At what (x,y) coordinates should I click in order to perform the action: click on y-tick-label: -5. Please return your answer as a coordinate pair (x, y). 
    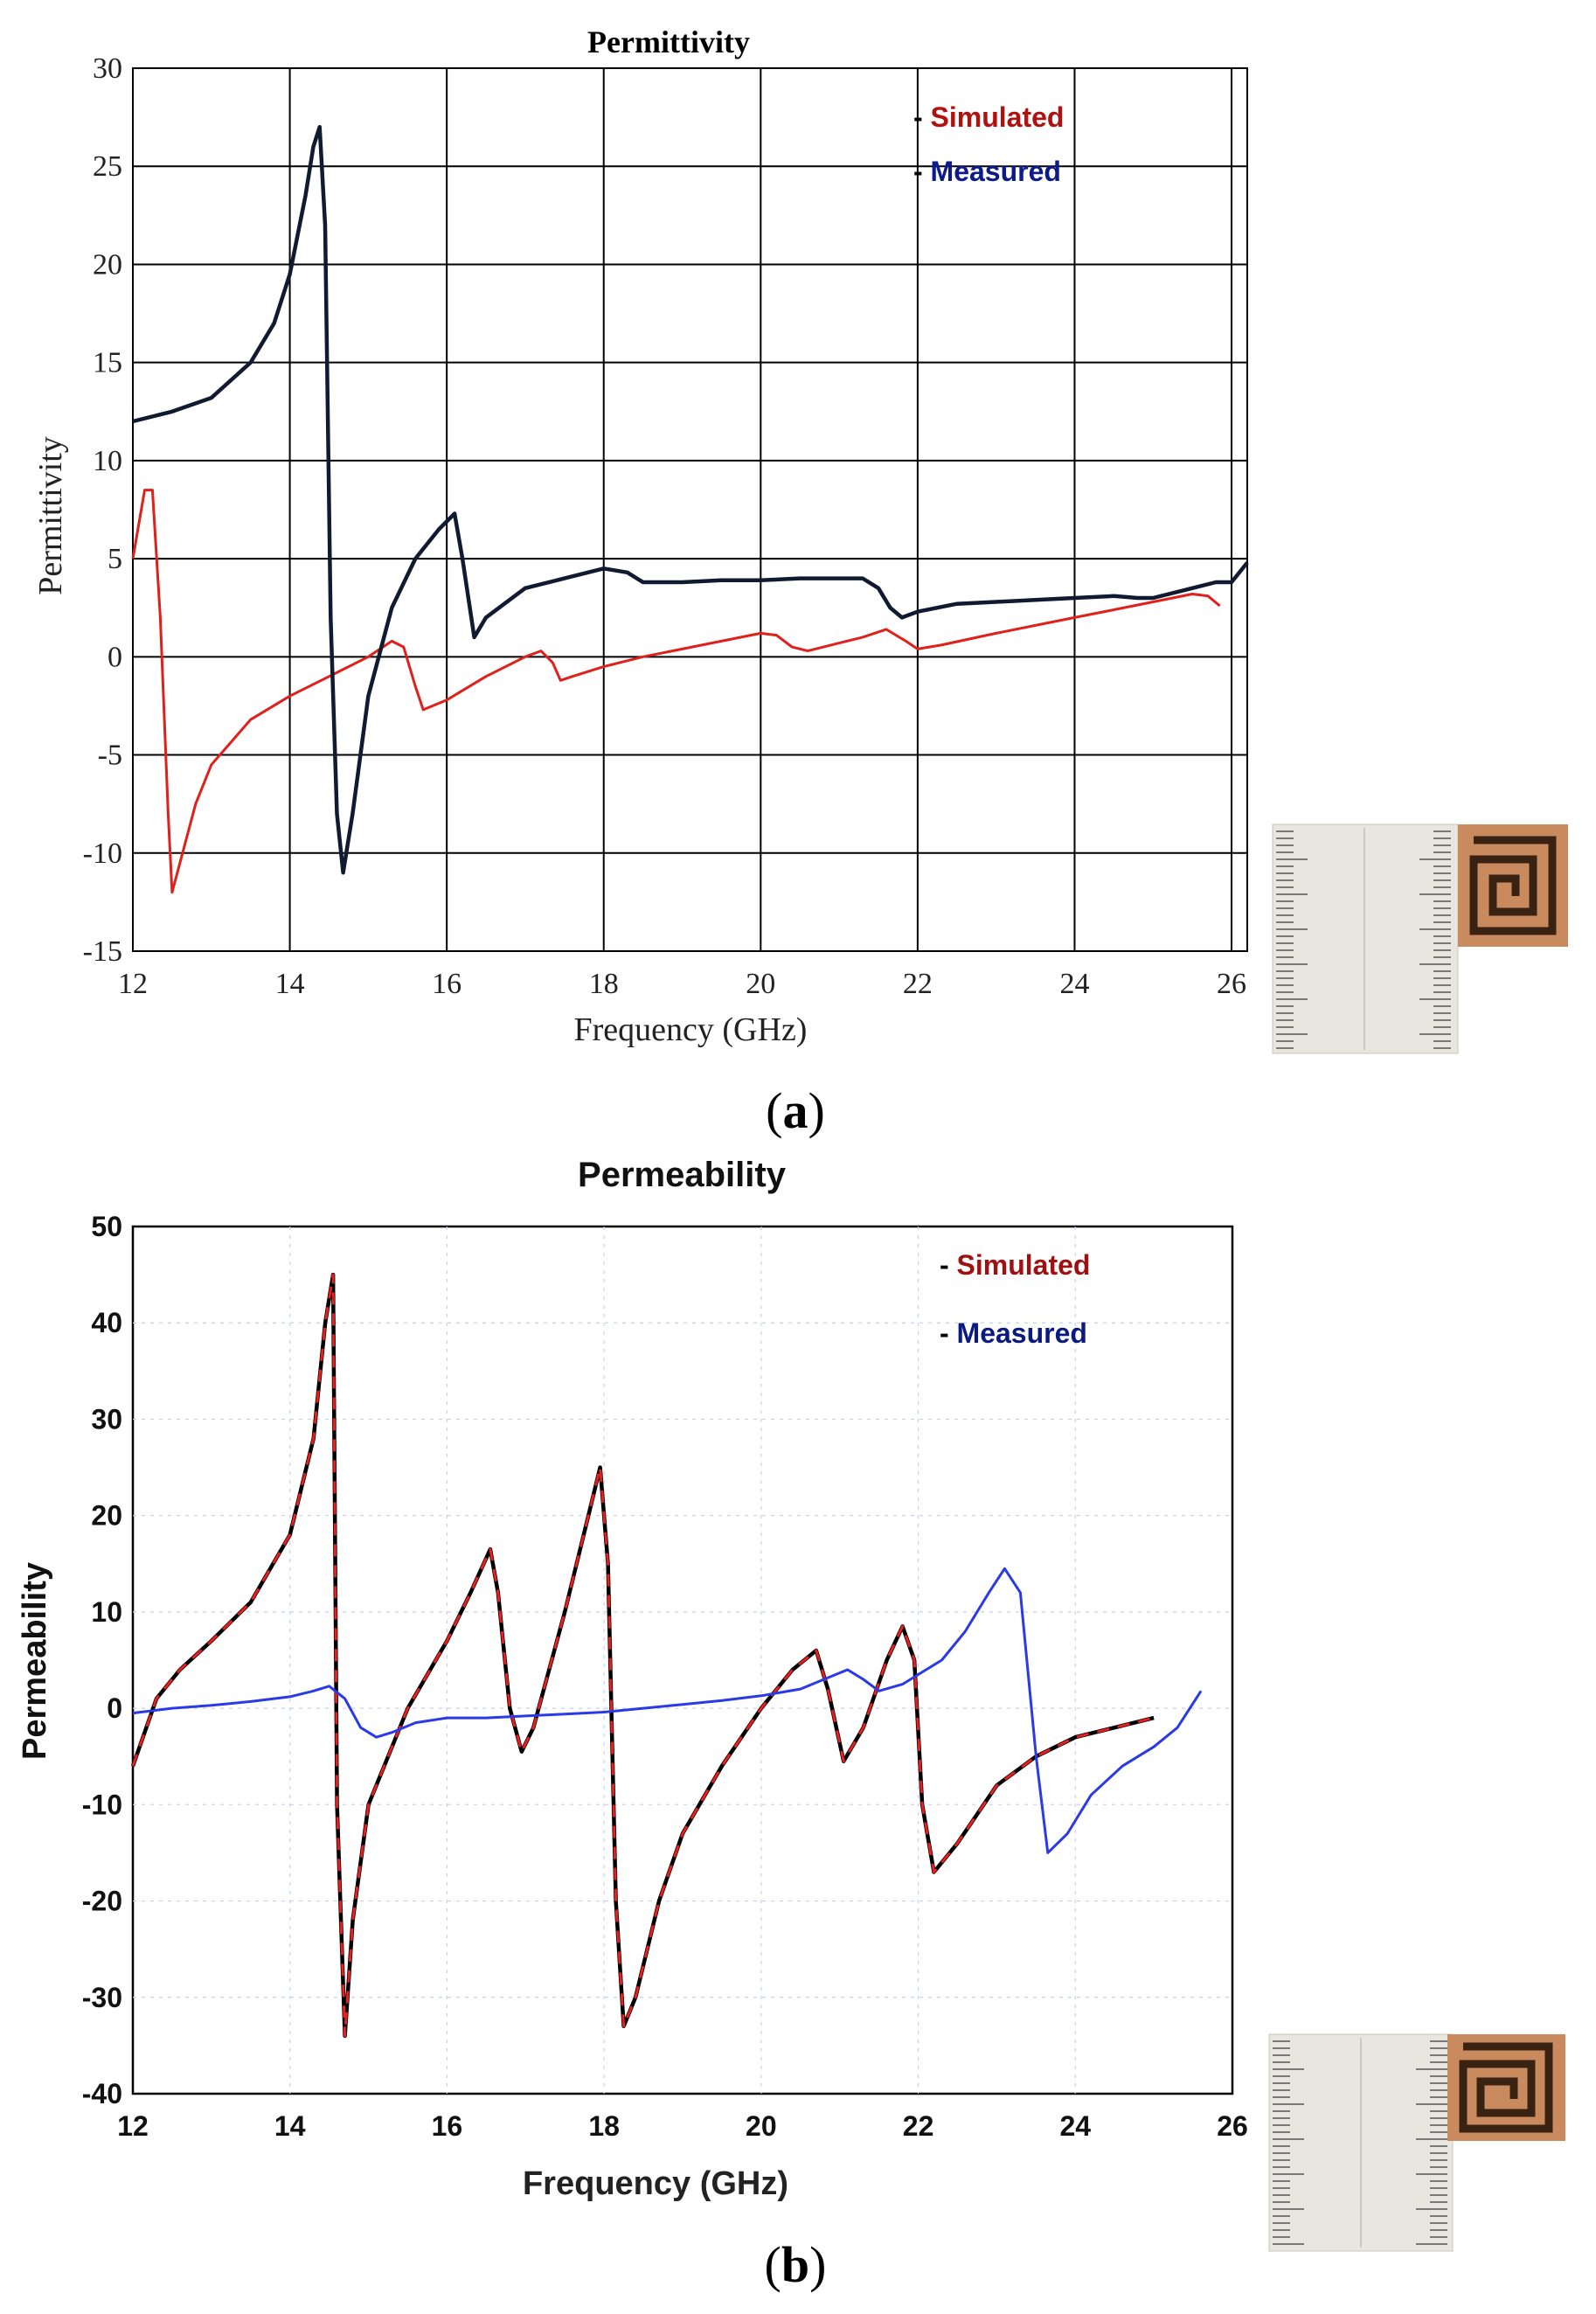
    Looking at the image, I should click on (110, 756).